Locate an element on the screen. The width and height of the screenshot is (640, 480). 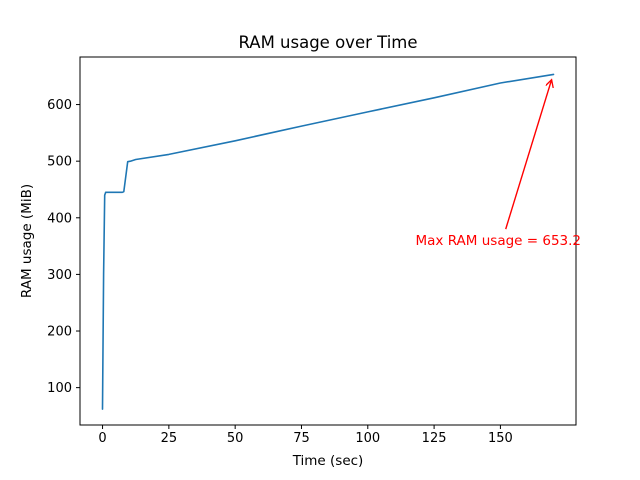
y-tick-label: 600 is located at coordinates (59, 105).